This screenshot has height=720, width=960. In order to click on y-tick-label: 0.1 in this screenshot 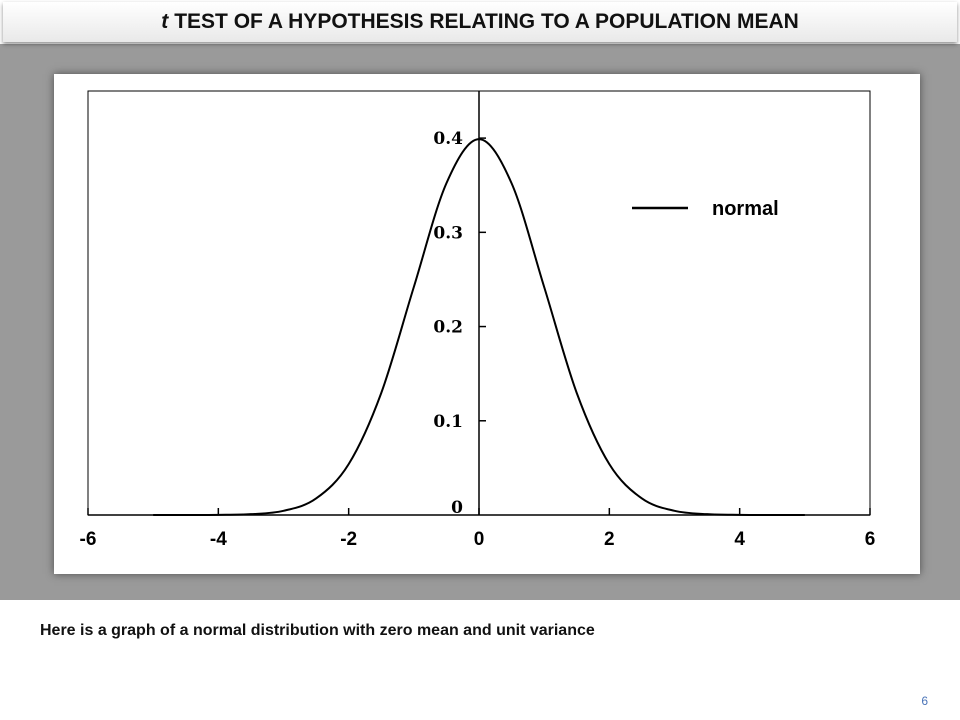, I will do `click(448, 422)`.